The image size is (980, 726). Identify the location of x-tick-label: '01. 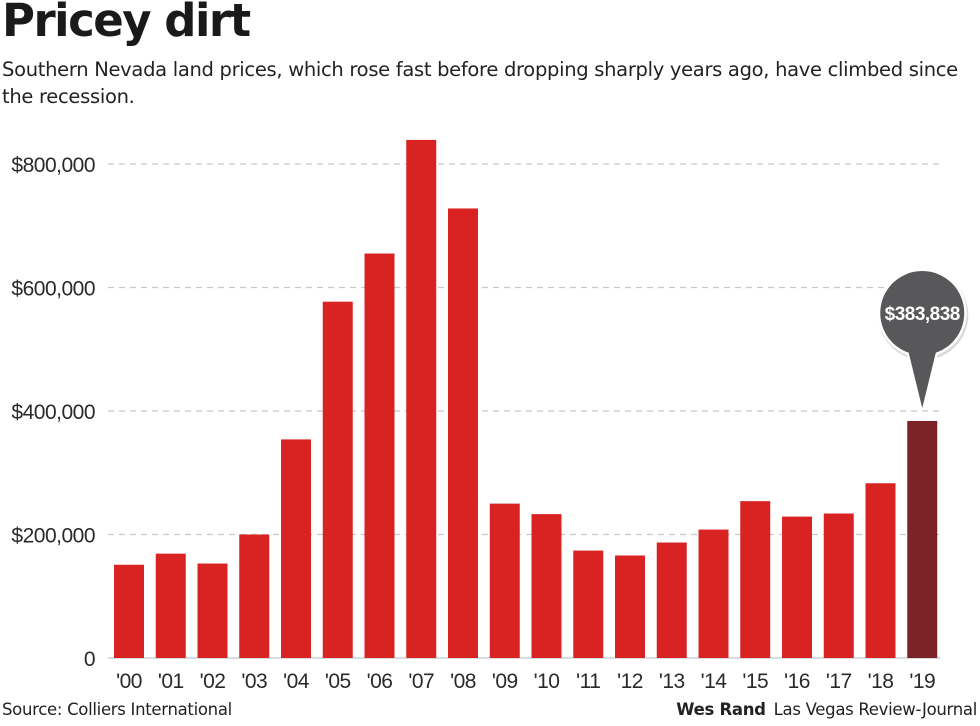
(171, 681).